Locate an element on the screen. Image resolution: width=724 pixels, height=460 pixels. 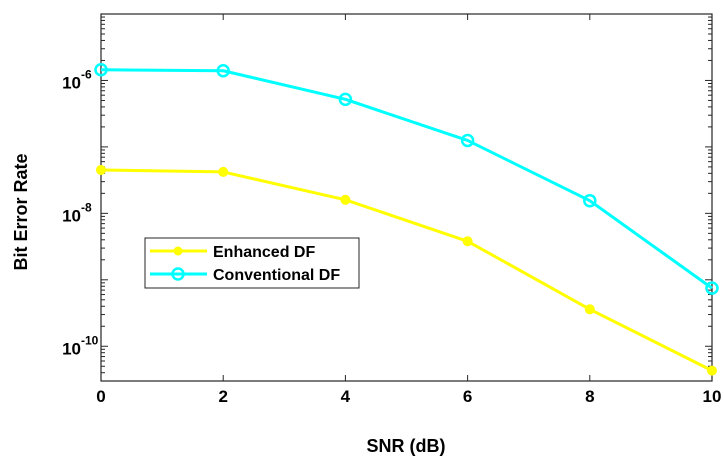
x-tick-label: 6 is located at coordinates (467, 396).